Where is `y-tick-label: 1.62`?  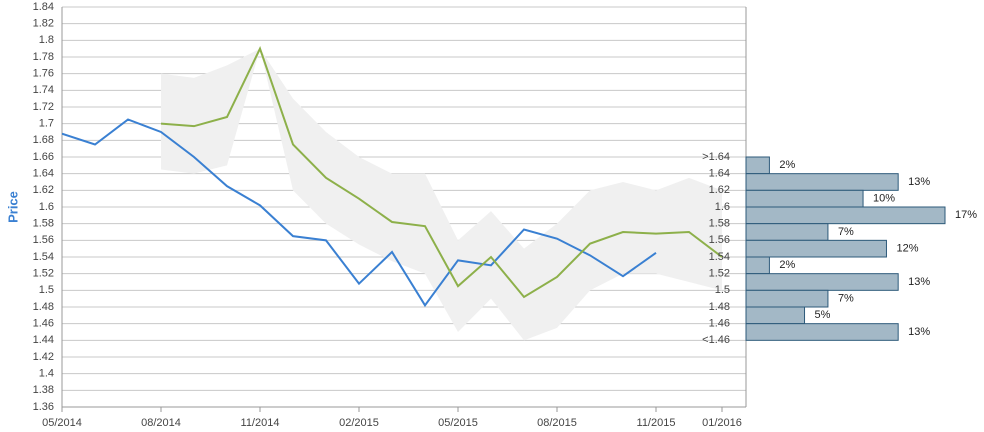 y-tick-label: 1.62 is located at coordinates (43, 190).